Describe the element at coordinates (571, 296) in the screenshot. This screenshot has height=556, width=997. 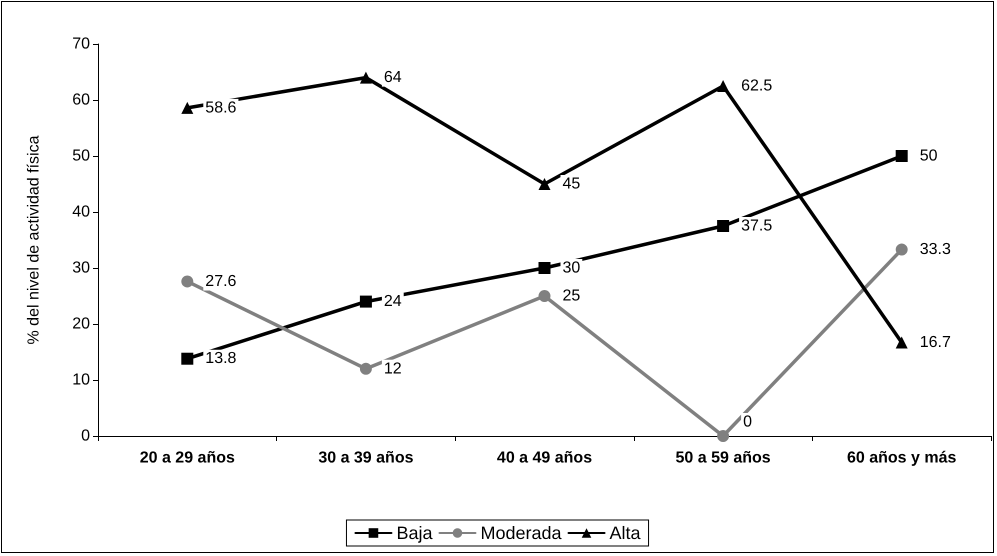
I see `data-label: 25` at that location.